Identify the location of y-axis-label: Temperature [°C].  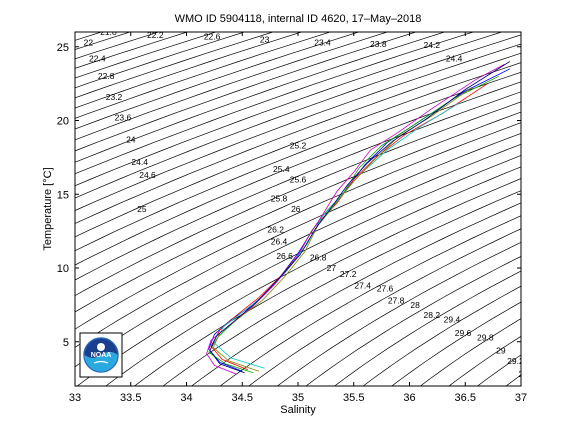
(48, 208).